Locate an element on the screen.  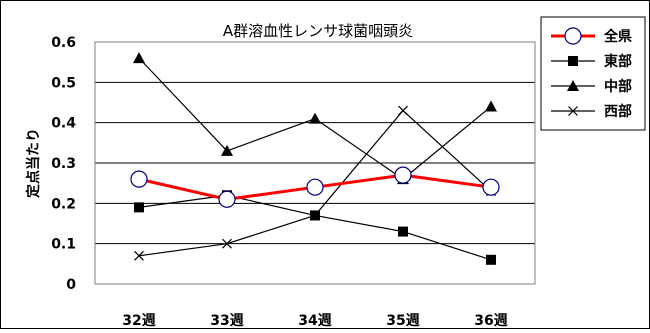
legend-label: 東部 is located at coordinates (618, 61).